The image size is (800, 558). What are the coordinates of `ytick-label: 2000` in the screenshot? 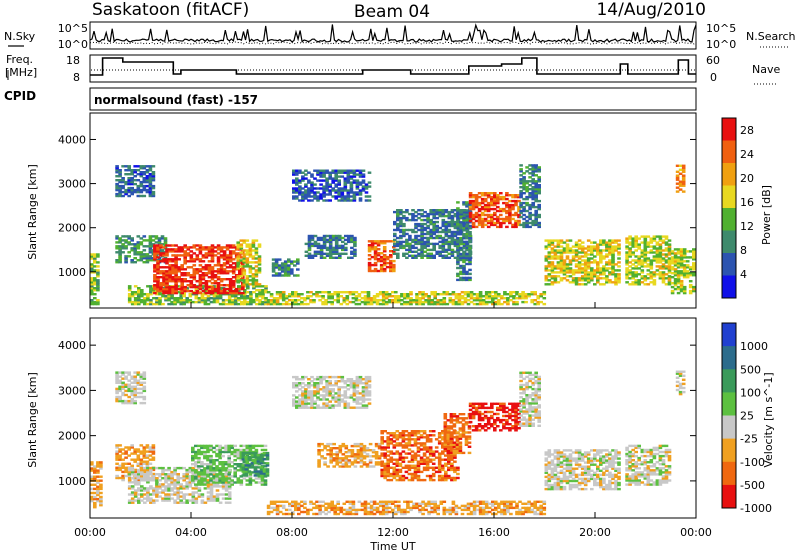 It's located at (72, 228).